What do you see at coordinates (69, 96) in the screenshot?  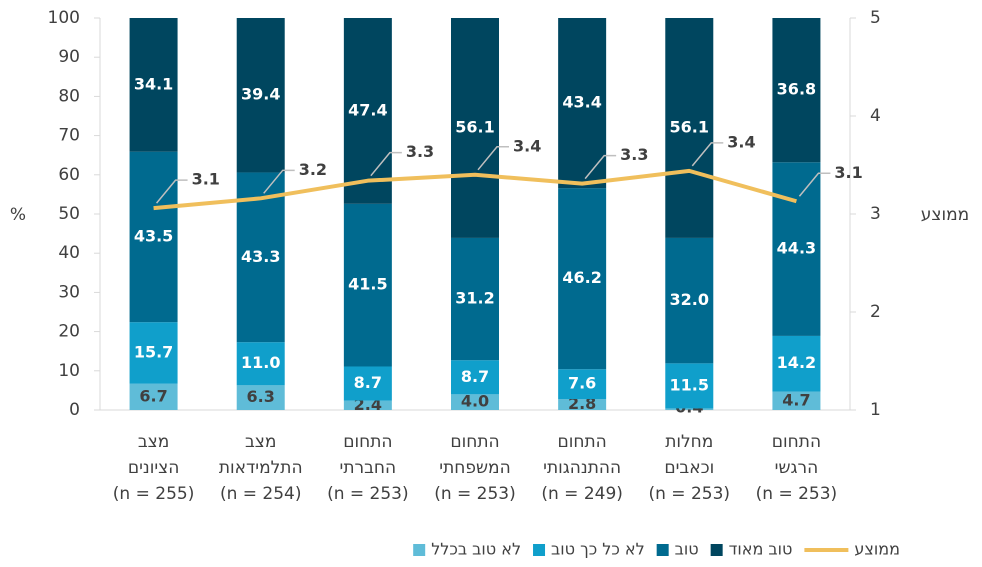 I see `y-tick-label: 80` at bounding box center [69, 96].